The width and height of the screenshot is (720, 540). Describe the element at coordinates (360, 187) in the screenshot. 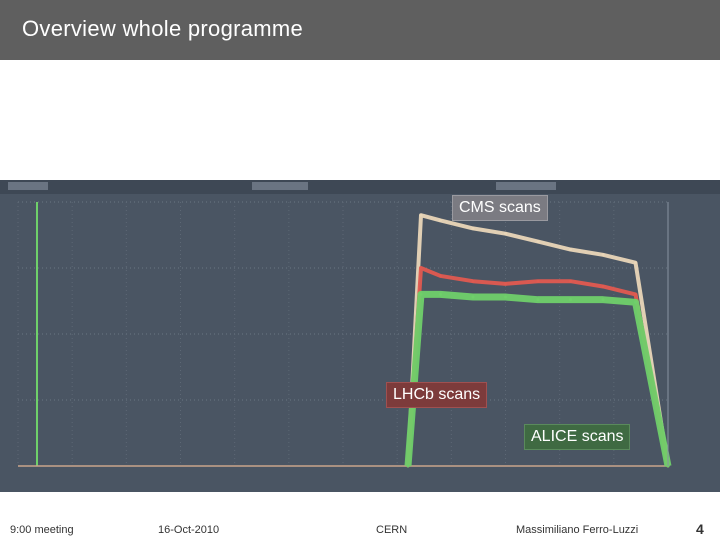

I see `plot-header-strip` at that location.